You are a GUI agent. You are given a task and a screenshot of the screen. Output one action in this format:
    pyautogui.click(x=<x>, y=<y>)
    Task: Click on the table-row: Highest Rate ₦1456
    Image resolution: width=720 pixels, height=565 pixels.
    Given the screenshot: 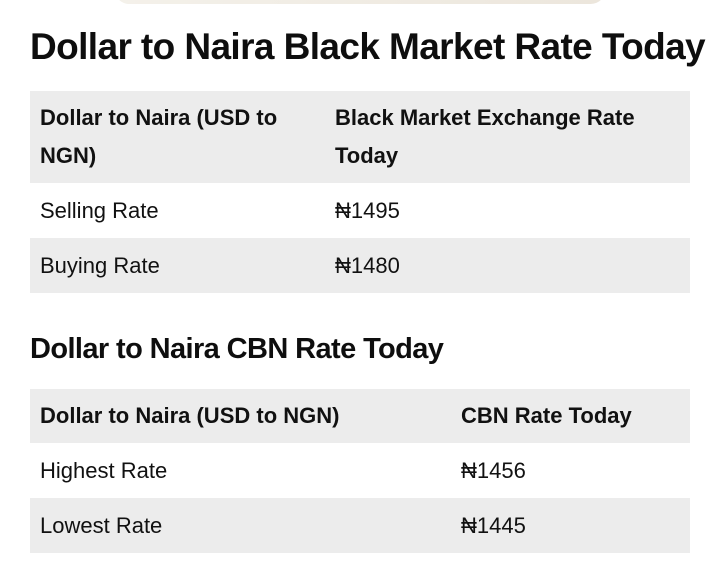 What is the action you would take?
    pyautogui.click(x=360, y=470)
    